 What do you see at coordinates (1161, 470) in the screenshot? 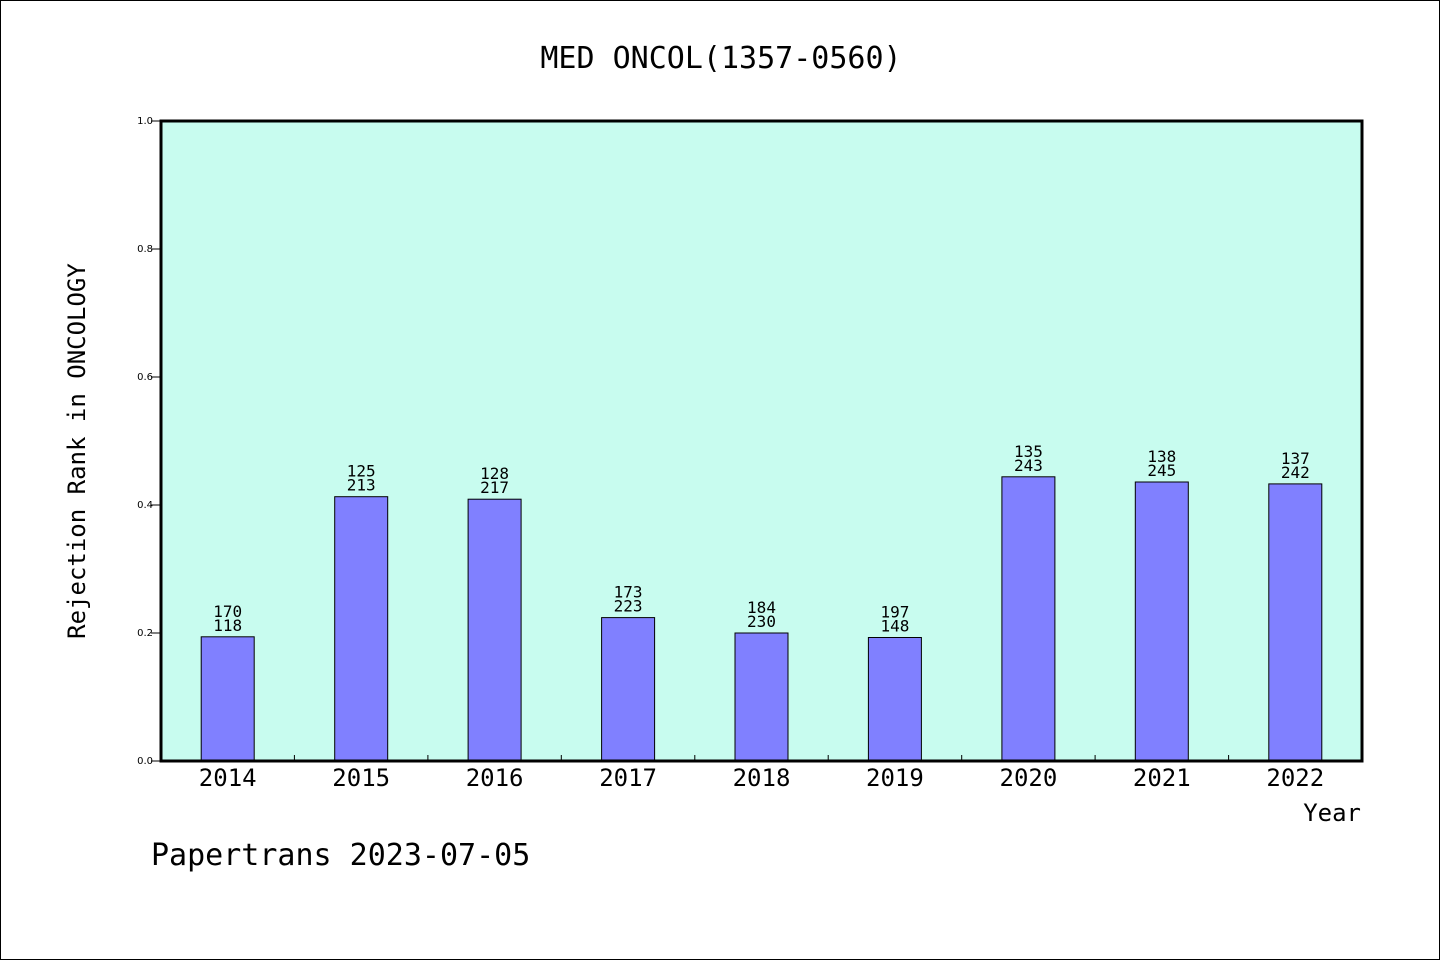
I see `bar-label-rank-bottom: 245` at bounding box center [1161, 470].